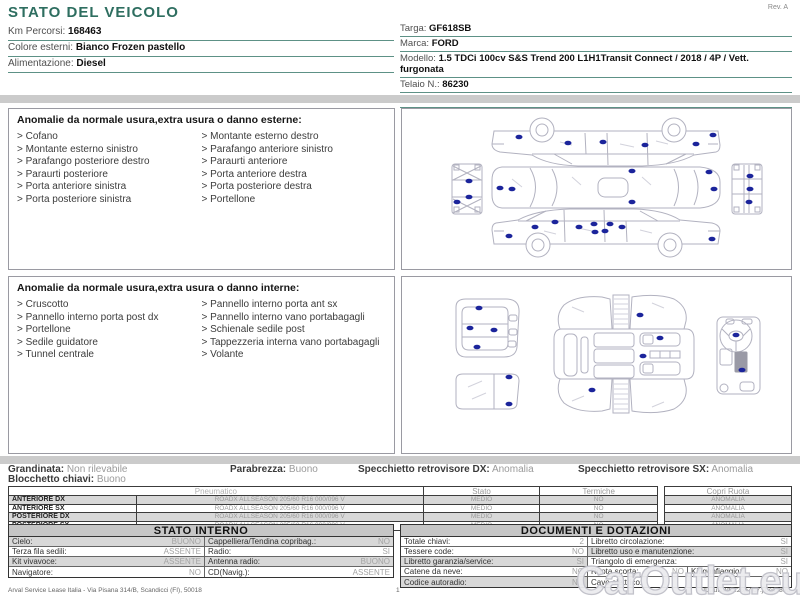 This screenshot has height=600, width=800. What do you see at coordinates (628, 541) in the screenshot?
I see `field-label: Libretto circolazione:` at bounding box center [628, 541].